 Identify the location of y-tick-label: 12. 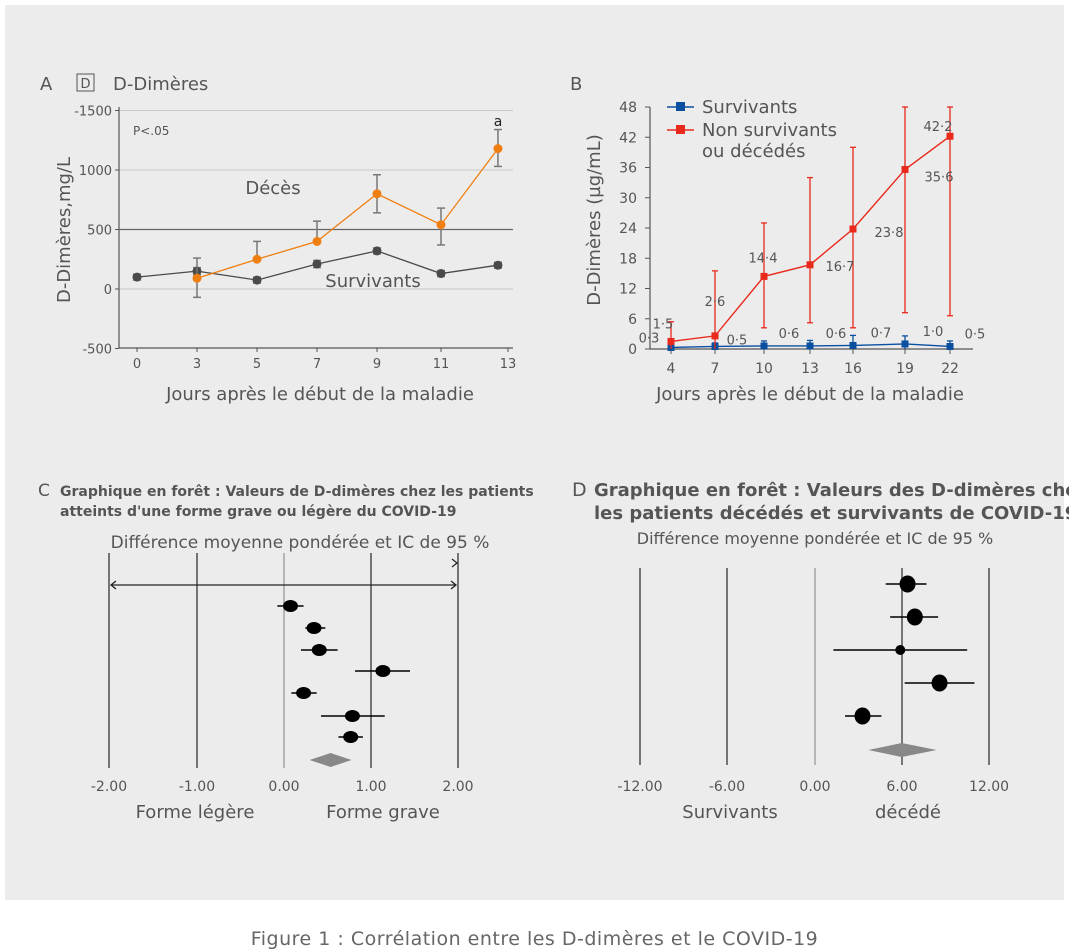
(628, 290).